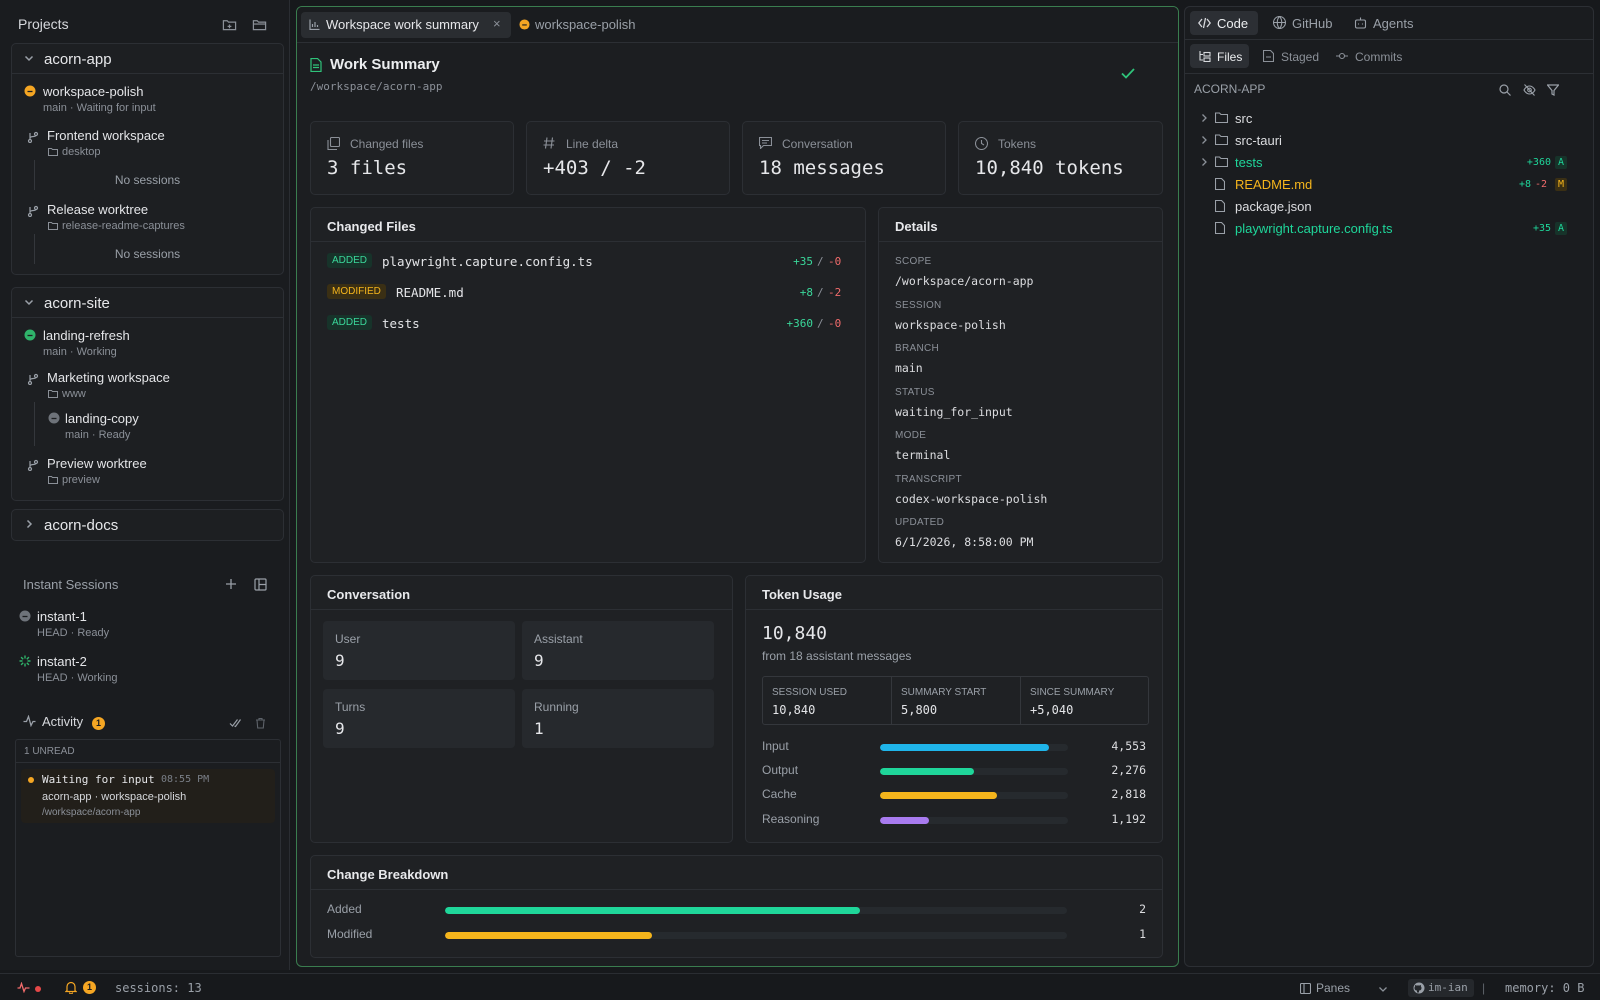  What do you see at coordinates (229, 24) in the screenshot?
I see `new-folder-icon` at bounding box center [229, 24].